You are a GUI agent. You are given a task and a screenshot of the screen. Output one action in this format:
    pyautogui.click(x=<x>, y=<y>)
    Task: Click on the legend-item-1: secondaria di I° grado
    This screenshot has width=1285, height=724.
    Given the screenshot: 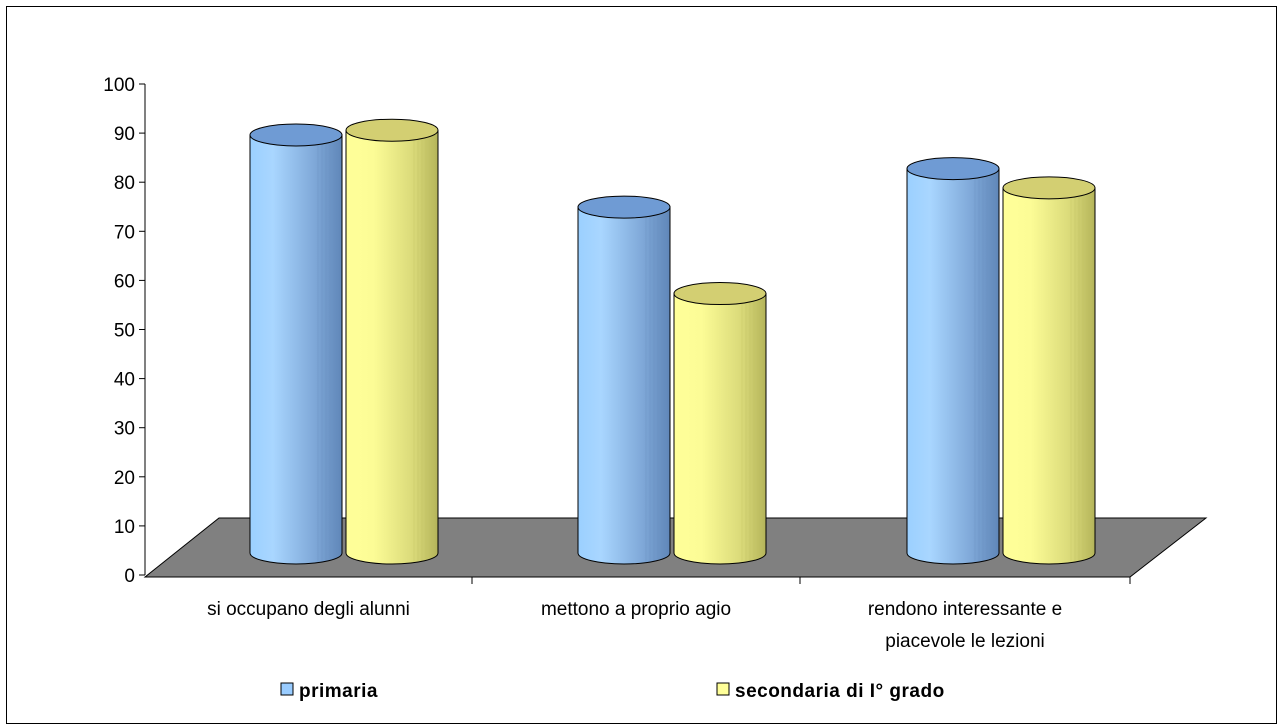 What is the action you would take?
    pyautogui.click(x=830, y=691)
    